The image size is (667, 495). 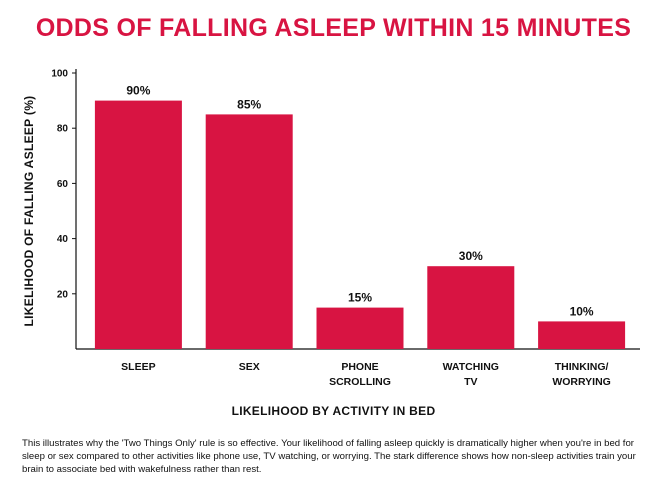 I want to click on x-category-label: THINKING/, so click(x=582, y=367).